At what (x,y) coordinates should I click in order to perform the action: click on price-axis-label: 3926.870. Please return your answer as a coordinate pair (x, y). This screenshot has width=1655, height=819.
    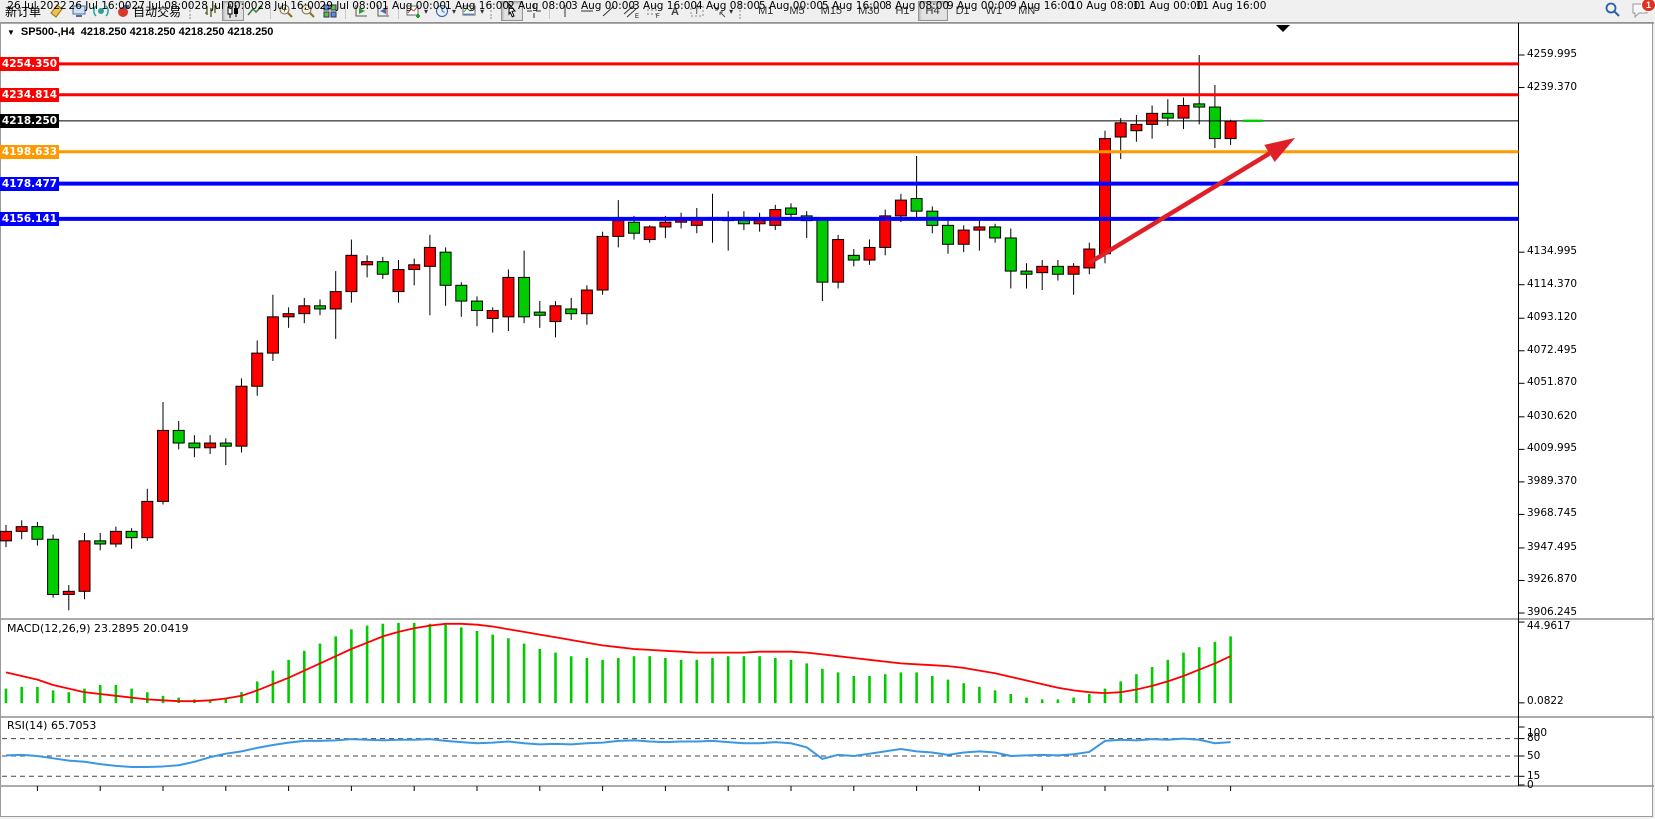
    Looking at the image, I should click on (1552, 579).